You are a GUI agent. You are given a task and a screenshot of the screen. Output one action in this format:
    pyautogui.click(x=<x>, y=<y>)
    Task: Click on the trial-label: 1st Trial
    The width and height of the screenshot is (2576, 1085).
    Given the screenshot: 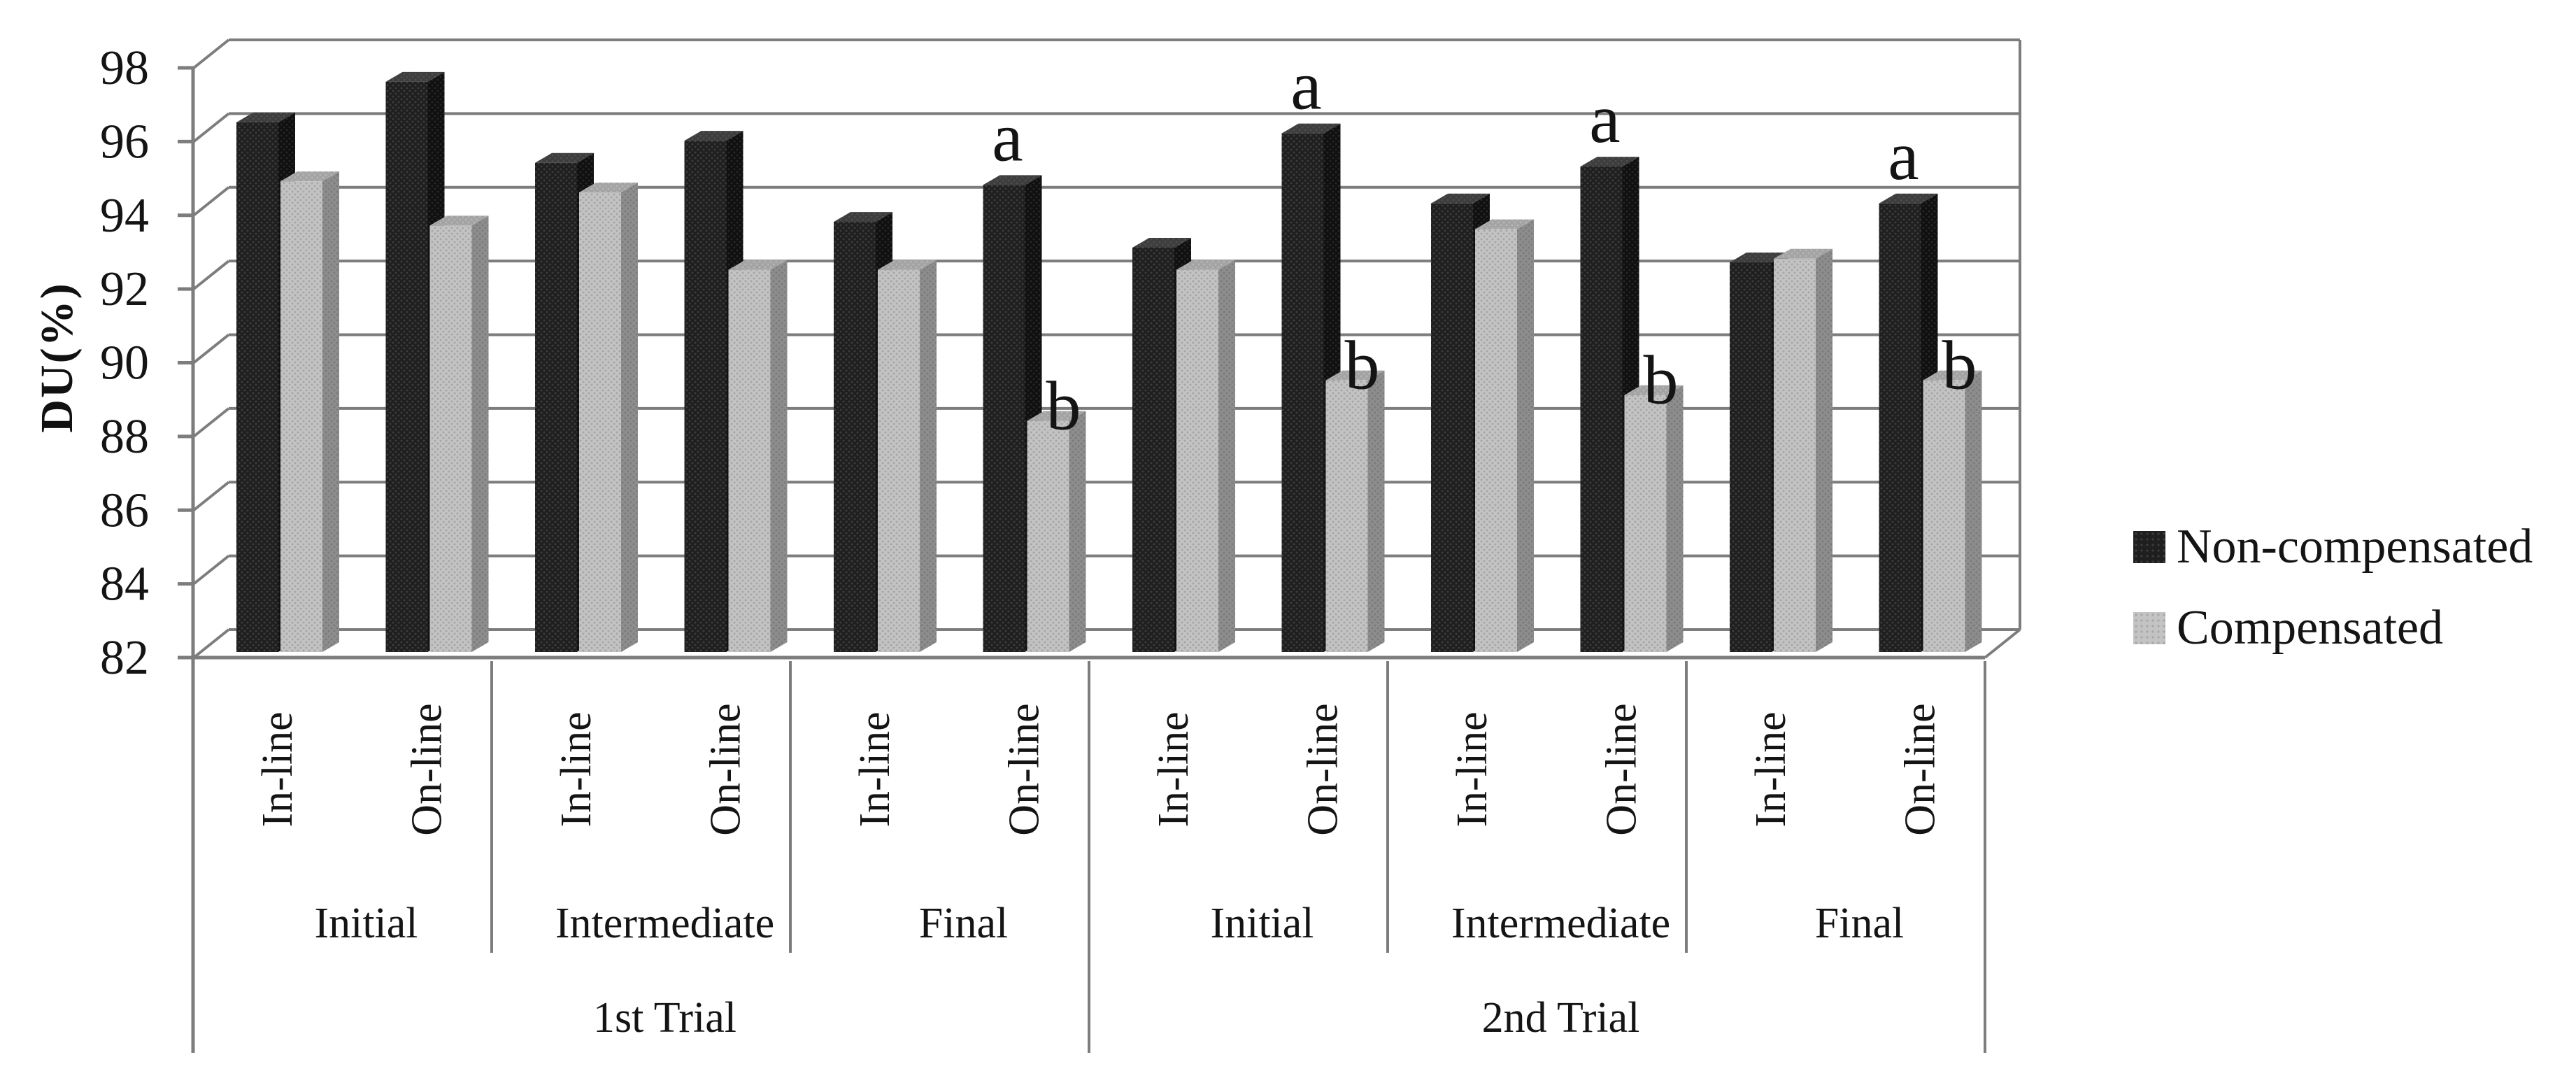 What is the action you would take?
    pyautogui.click(x=664, y=1018)
    